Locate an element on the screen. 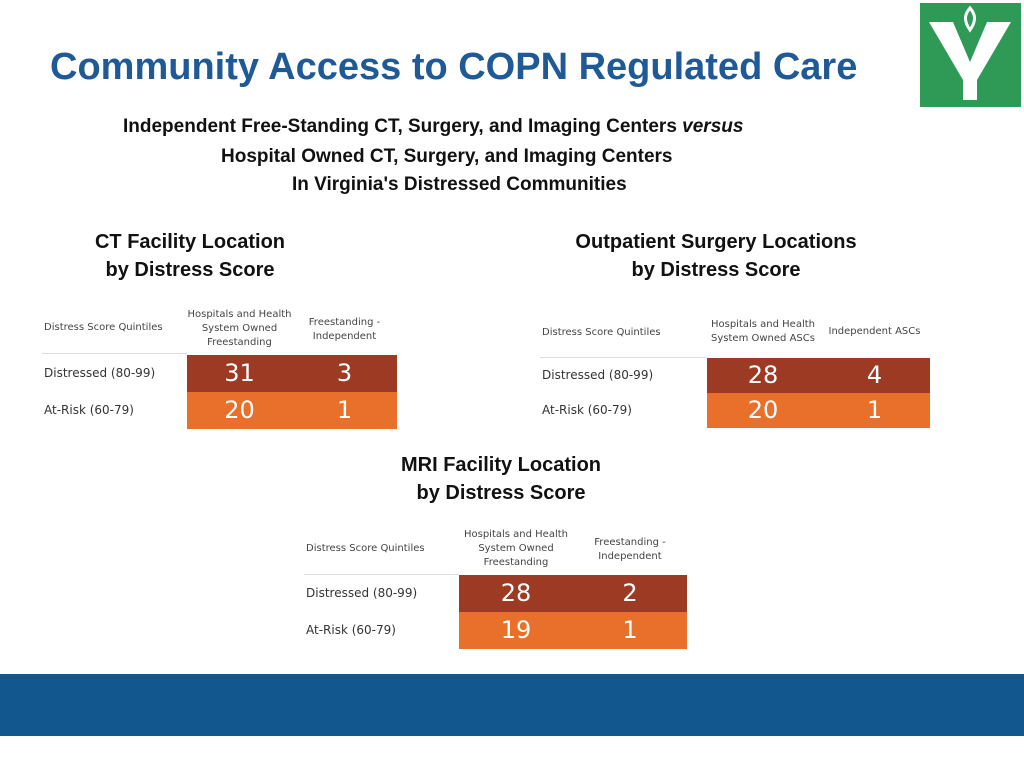 The image size is (1024, 768). column-header: Hospitals and Health System Owned ASCs is located at coordinates (763, 332).